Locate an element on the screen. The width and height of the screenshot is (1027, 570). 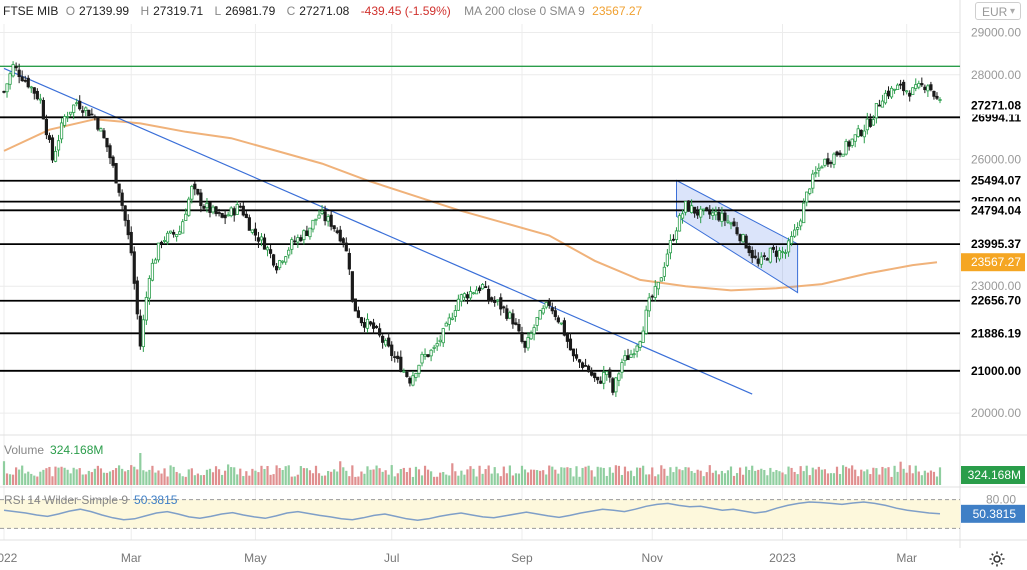
y-tick-label: 23000.00 is located at coordinates (996, 286).